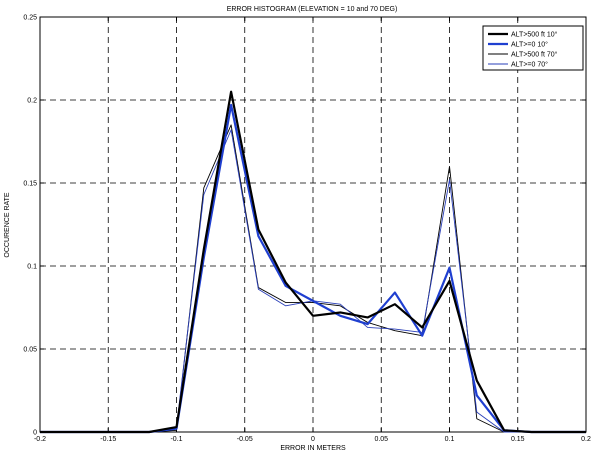 The image size is (600, 453). Describe the element at coordinates (32, 101) in the screenshot. I see `y-tick-label: 0.2` at that location.